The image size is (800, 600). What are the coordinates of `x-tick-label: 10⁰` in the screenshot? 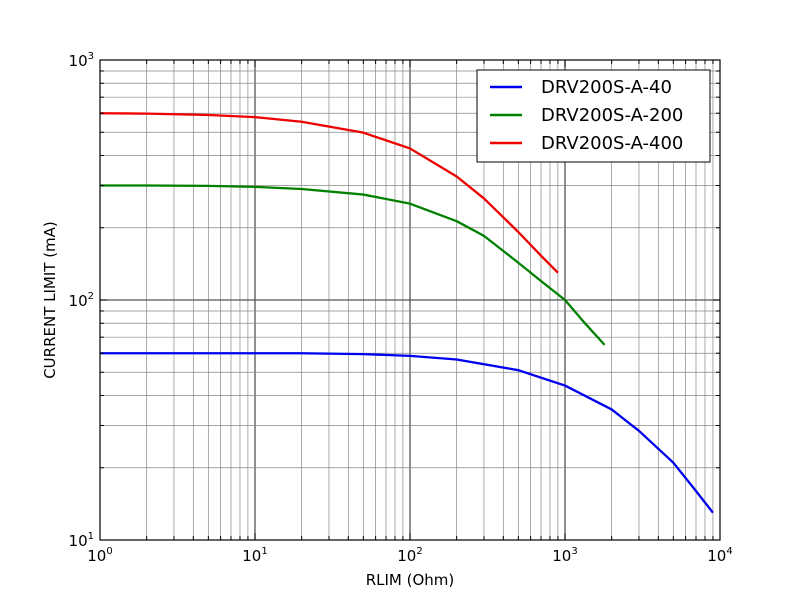 It's located at (99, 555).